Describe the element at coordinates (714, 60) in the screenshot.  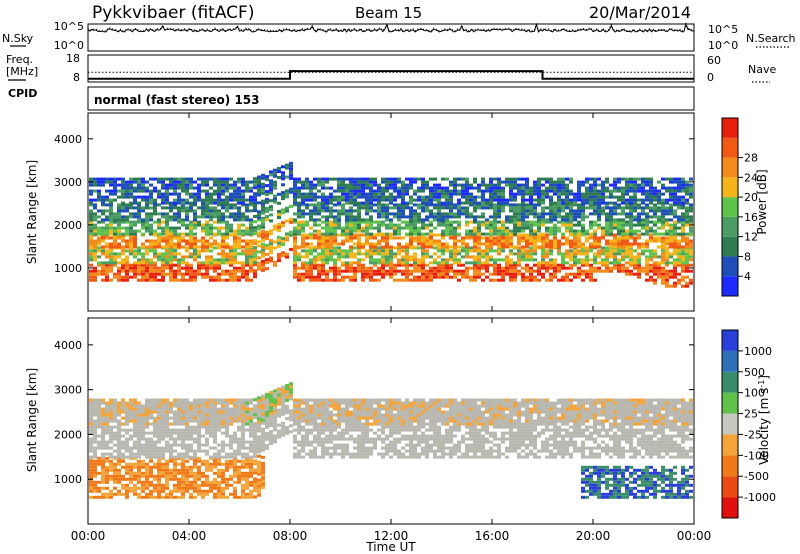
I see `freq-right-tick-top: 60` at that location.